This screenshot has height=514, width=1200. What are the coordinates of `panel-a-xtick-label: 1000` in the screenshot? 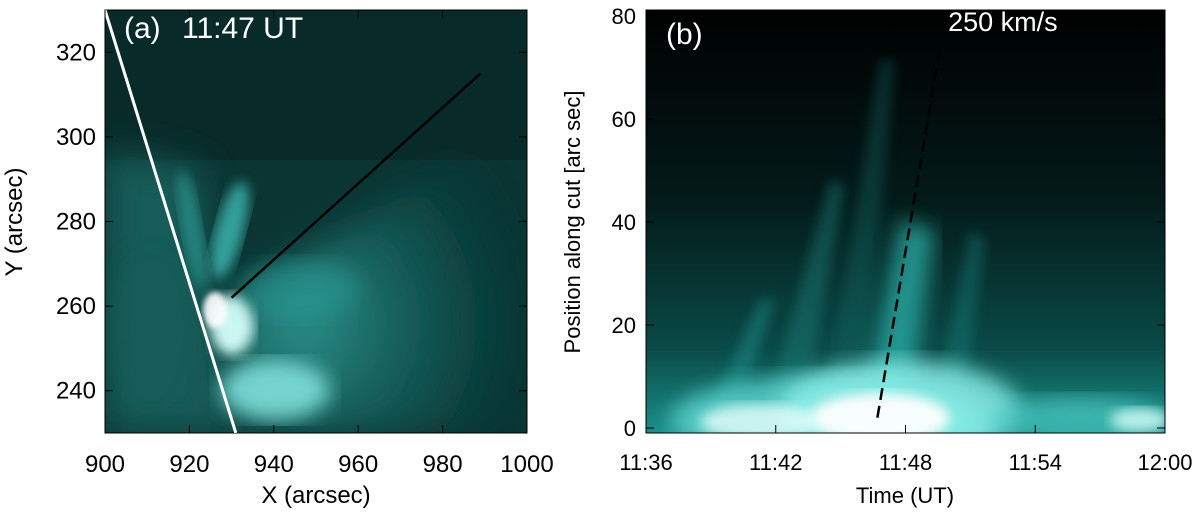 It's located at (526, 464).